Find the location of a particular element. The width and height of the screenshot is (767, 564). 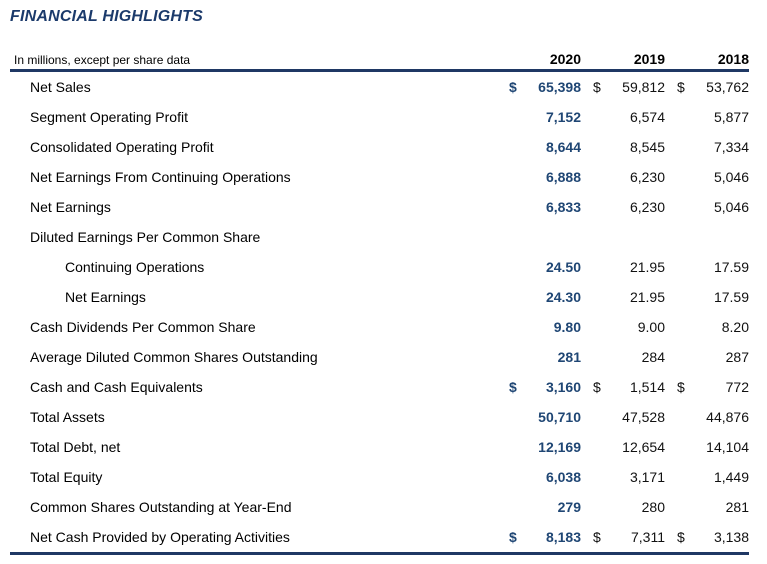

value-cell-2019: 3,171 is located at coordinates (629, 477).